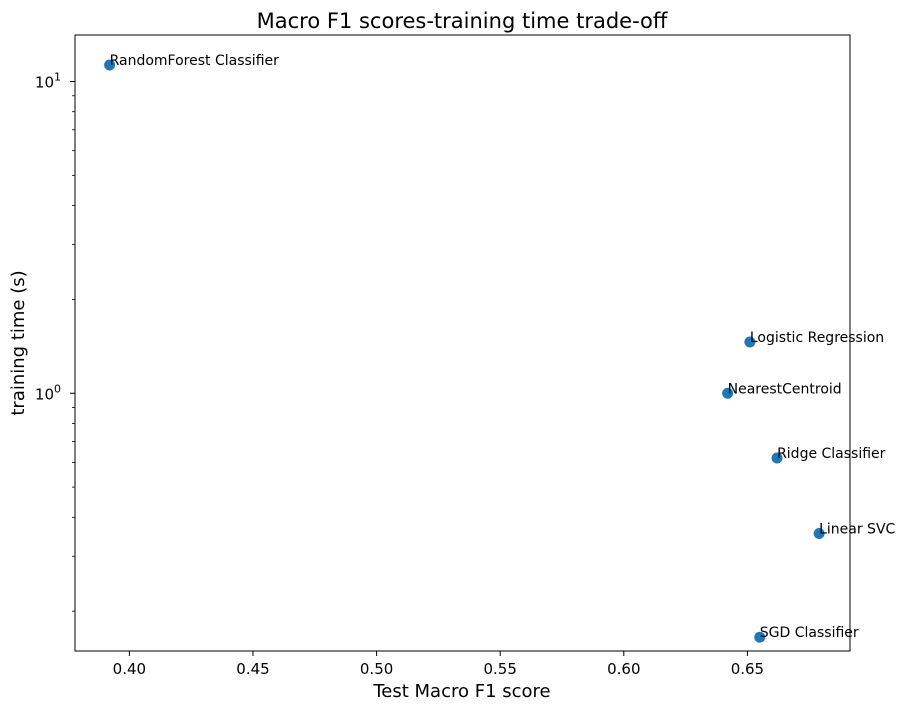 The image size is (907, 711). Describe the element at coordinates (252, 669) in the screenshot. I see `x-tick-label: 0.45` at that location.